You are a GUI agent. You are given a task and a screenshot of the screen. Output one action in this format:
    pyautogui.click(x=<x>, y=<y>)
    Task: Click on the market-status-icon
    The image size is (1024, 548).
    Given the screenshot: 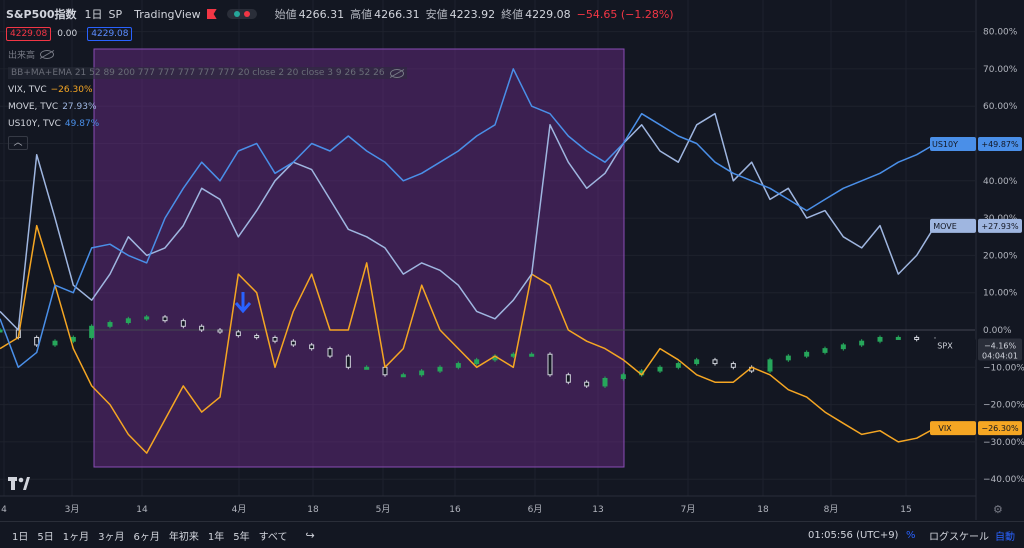 What is the action you would take?
    pyautogui.click(x=241, y=14)
    